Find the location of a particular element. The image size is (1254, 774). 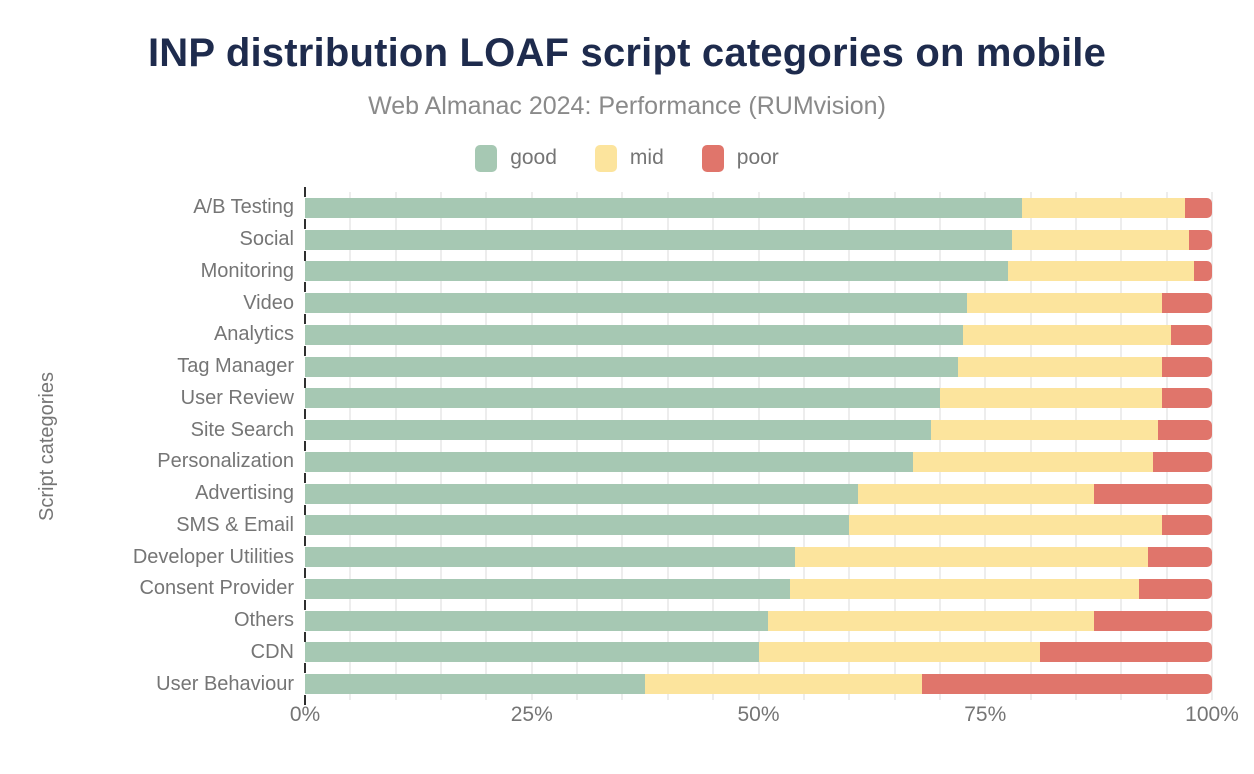

legend-label-good: good is located at coordinates (533, 157).